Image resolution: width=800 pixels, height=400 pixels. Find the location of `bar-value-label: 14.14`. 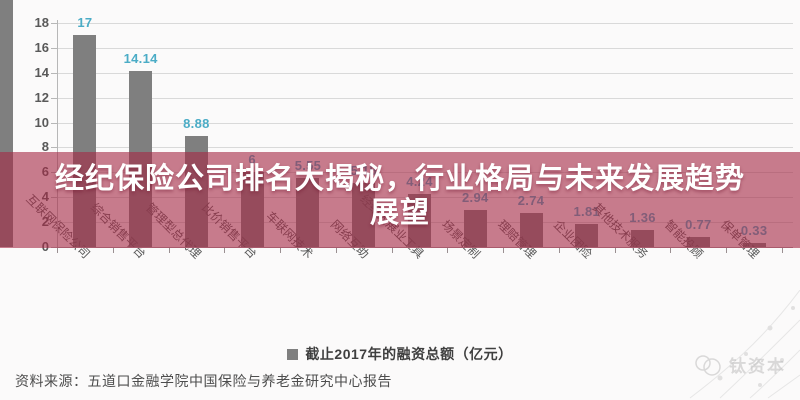

bar-value-label: 14.14 is located at coordinates (140, 59).